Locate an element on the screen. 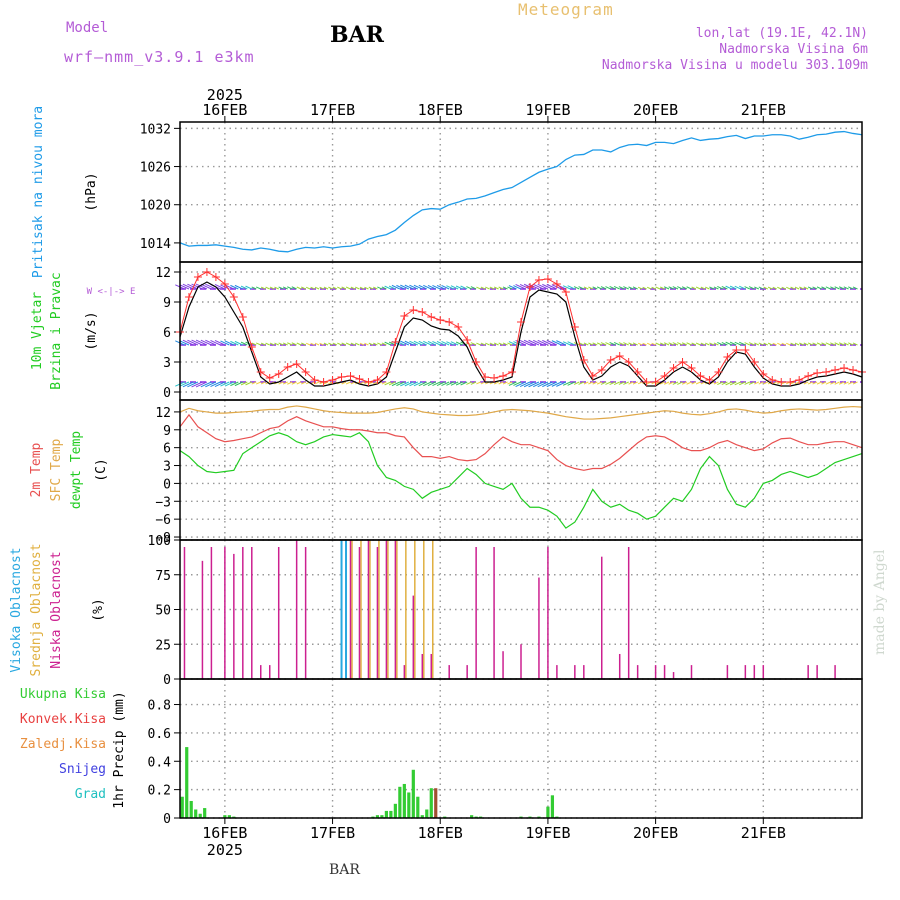 This screenshot has width=900, height=900. station-elevation: Nadmorska Visina 6m is located at coordinates (793, 49).